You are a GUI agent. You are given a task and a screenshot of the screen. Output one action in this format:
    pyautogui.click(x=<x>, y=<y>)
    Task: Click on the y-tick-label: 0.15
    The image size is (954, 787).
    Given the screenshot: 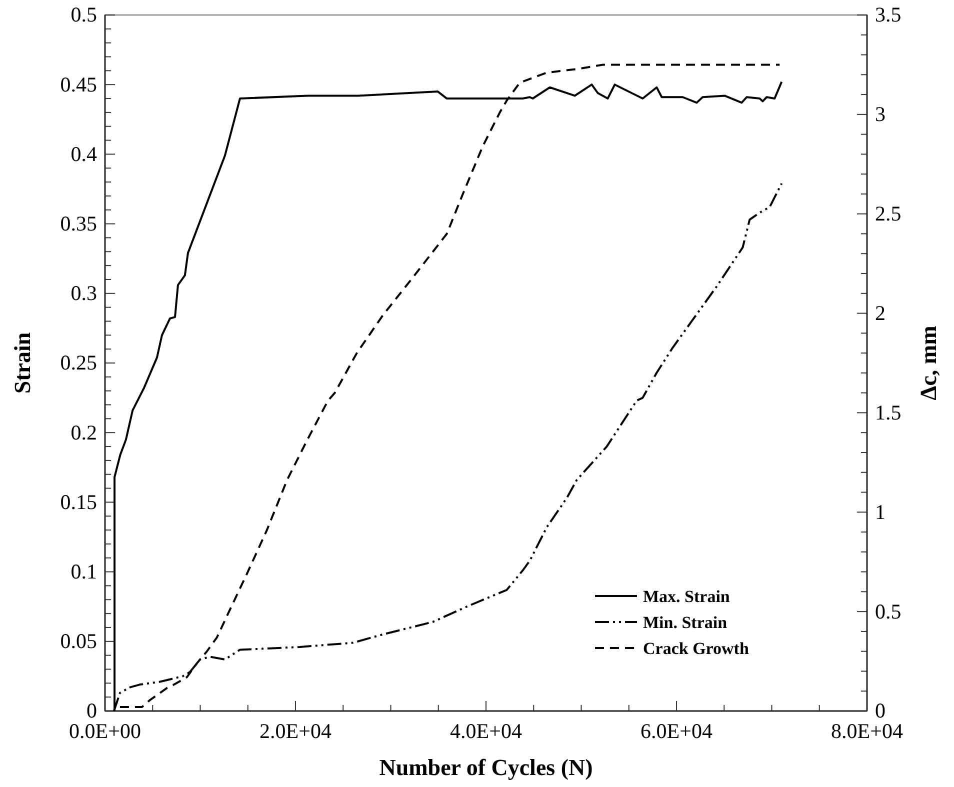 What is the action you would take?
    pyautogui.click(x=78, y=502)
    